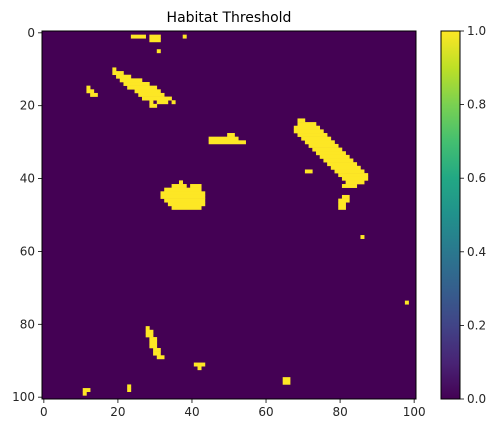  What do you see at coordinates (27, 179) in the screenshot?
I see `y-tick-label: 40` at bounding box center [27, 179].